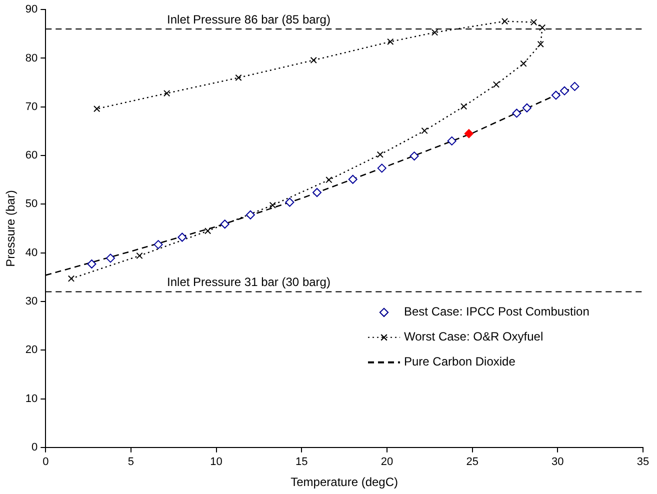 The height and width of the screenshot is (494, 657). What do you see at coordinates (131, 462) in the screenshot?
I see `x-tick-label: 5` at bounding box center [131, 462].